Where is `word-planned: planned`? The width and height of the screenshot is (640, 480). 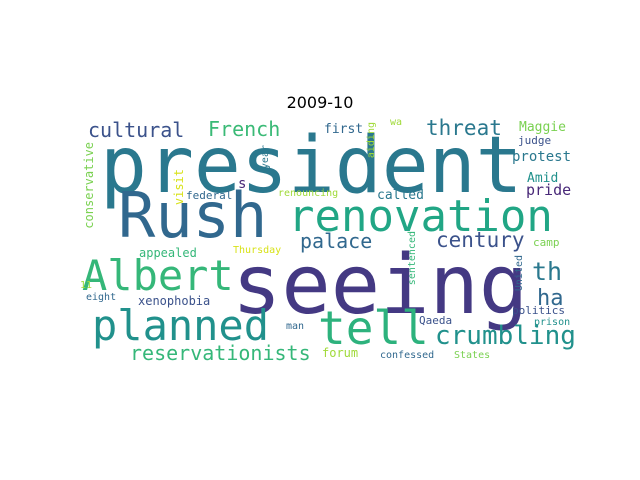 word-planned: planned is located at coordinates (181, 325).